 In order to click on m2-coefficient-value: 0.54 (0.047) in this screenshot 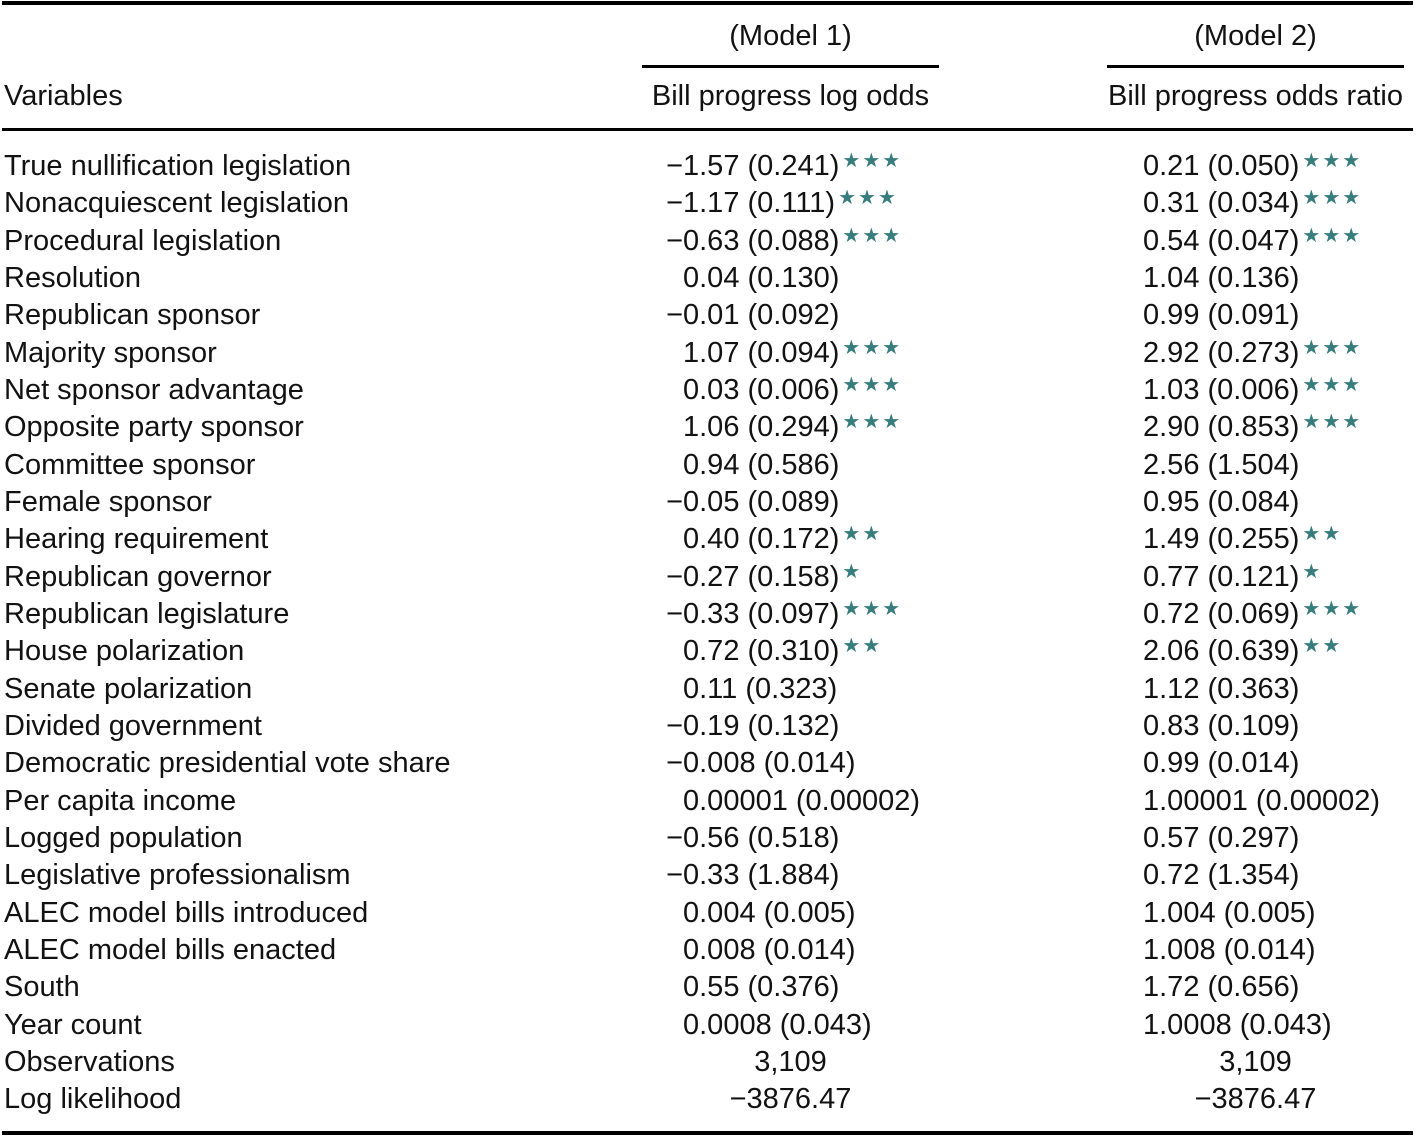, I will do `click(1221, 240)`.